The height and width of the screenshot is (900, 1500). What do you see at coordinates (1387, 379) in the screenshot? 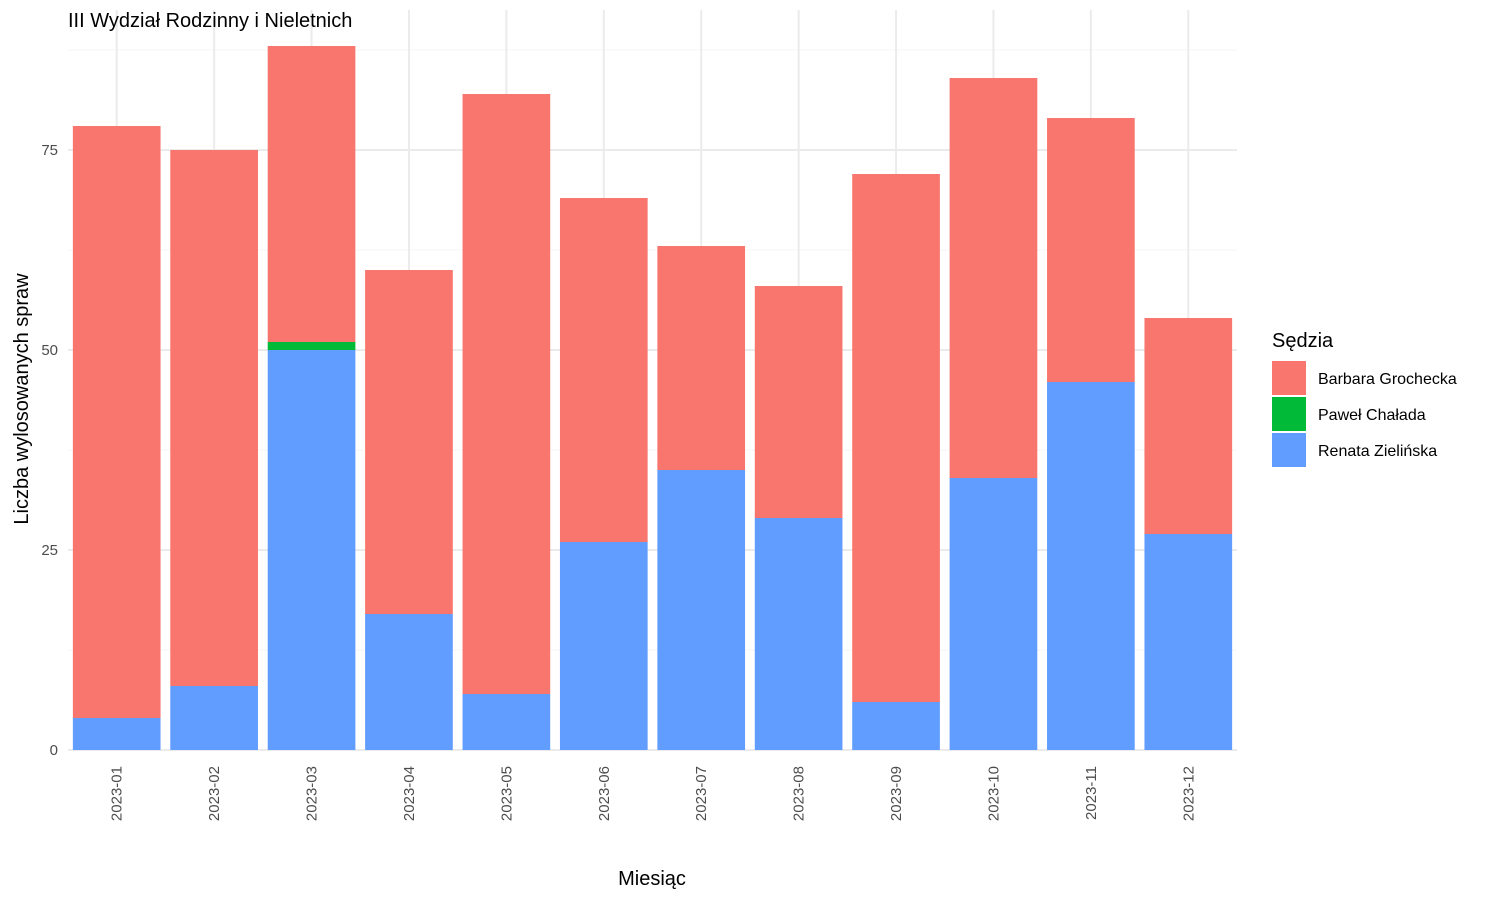
I see `legend-label: Barbara Grochecka` at bounding box center [1387, 379].